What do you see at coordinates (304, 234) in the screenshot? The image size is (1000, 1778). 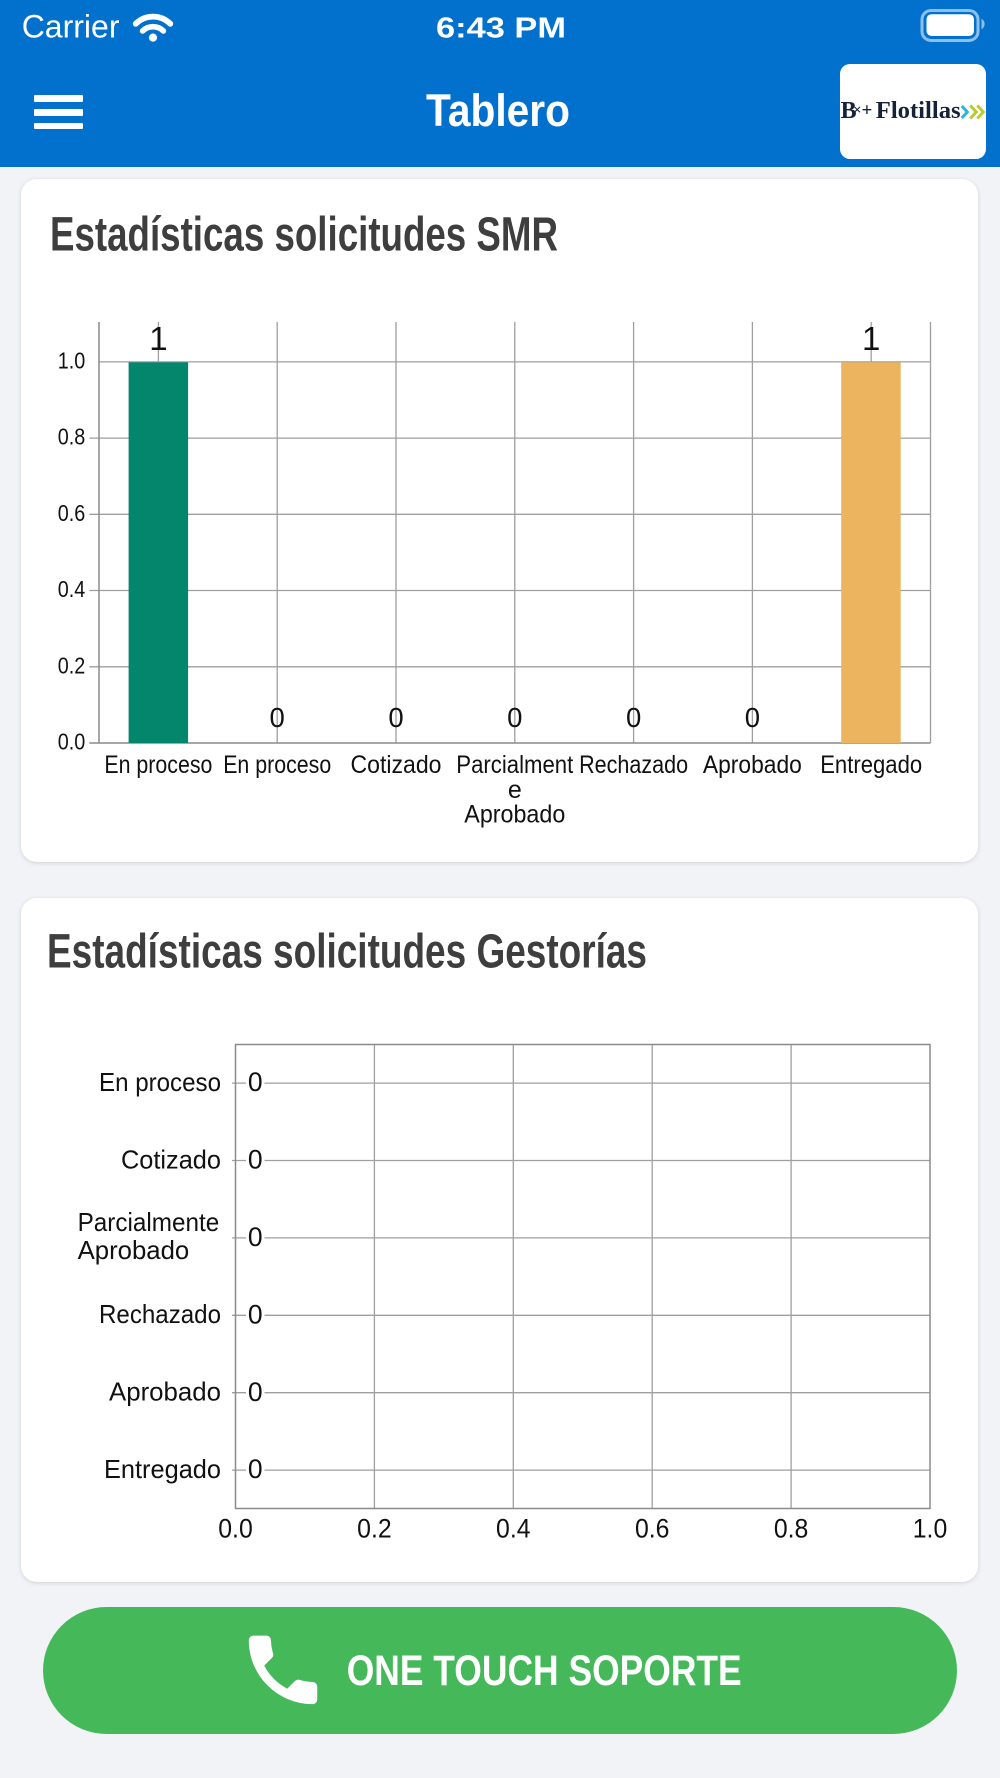 I see `svg-text: Estadísticas solicitudes SMR` at bounding box center [304, 234].